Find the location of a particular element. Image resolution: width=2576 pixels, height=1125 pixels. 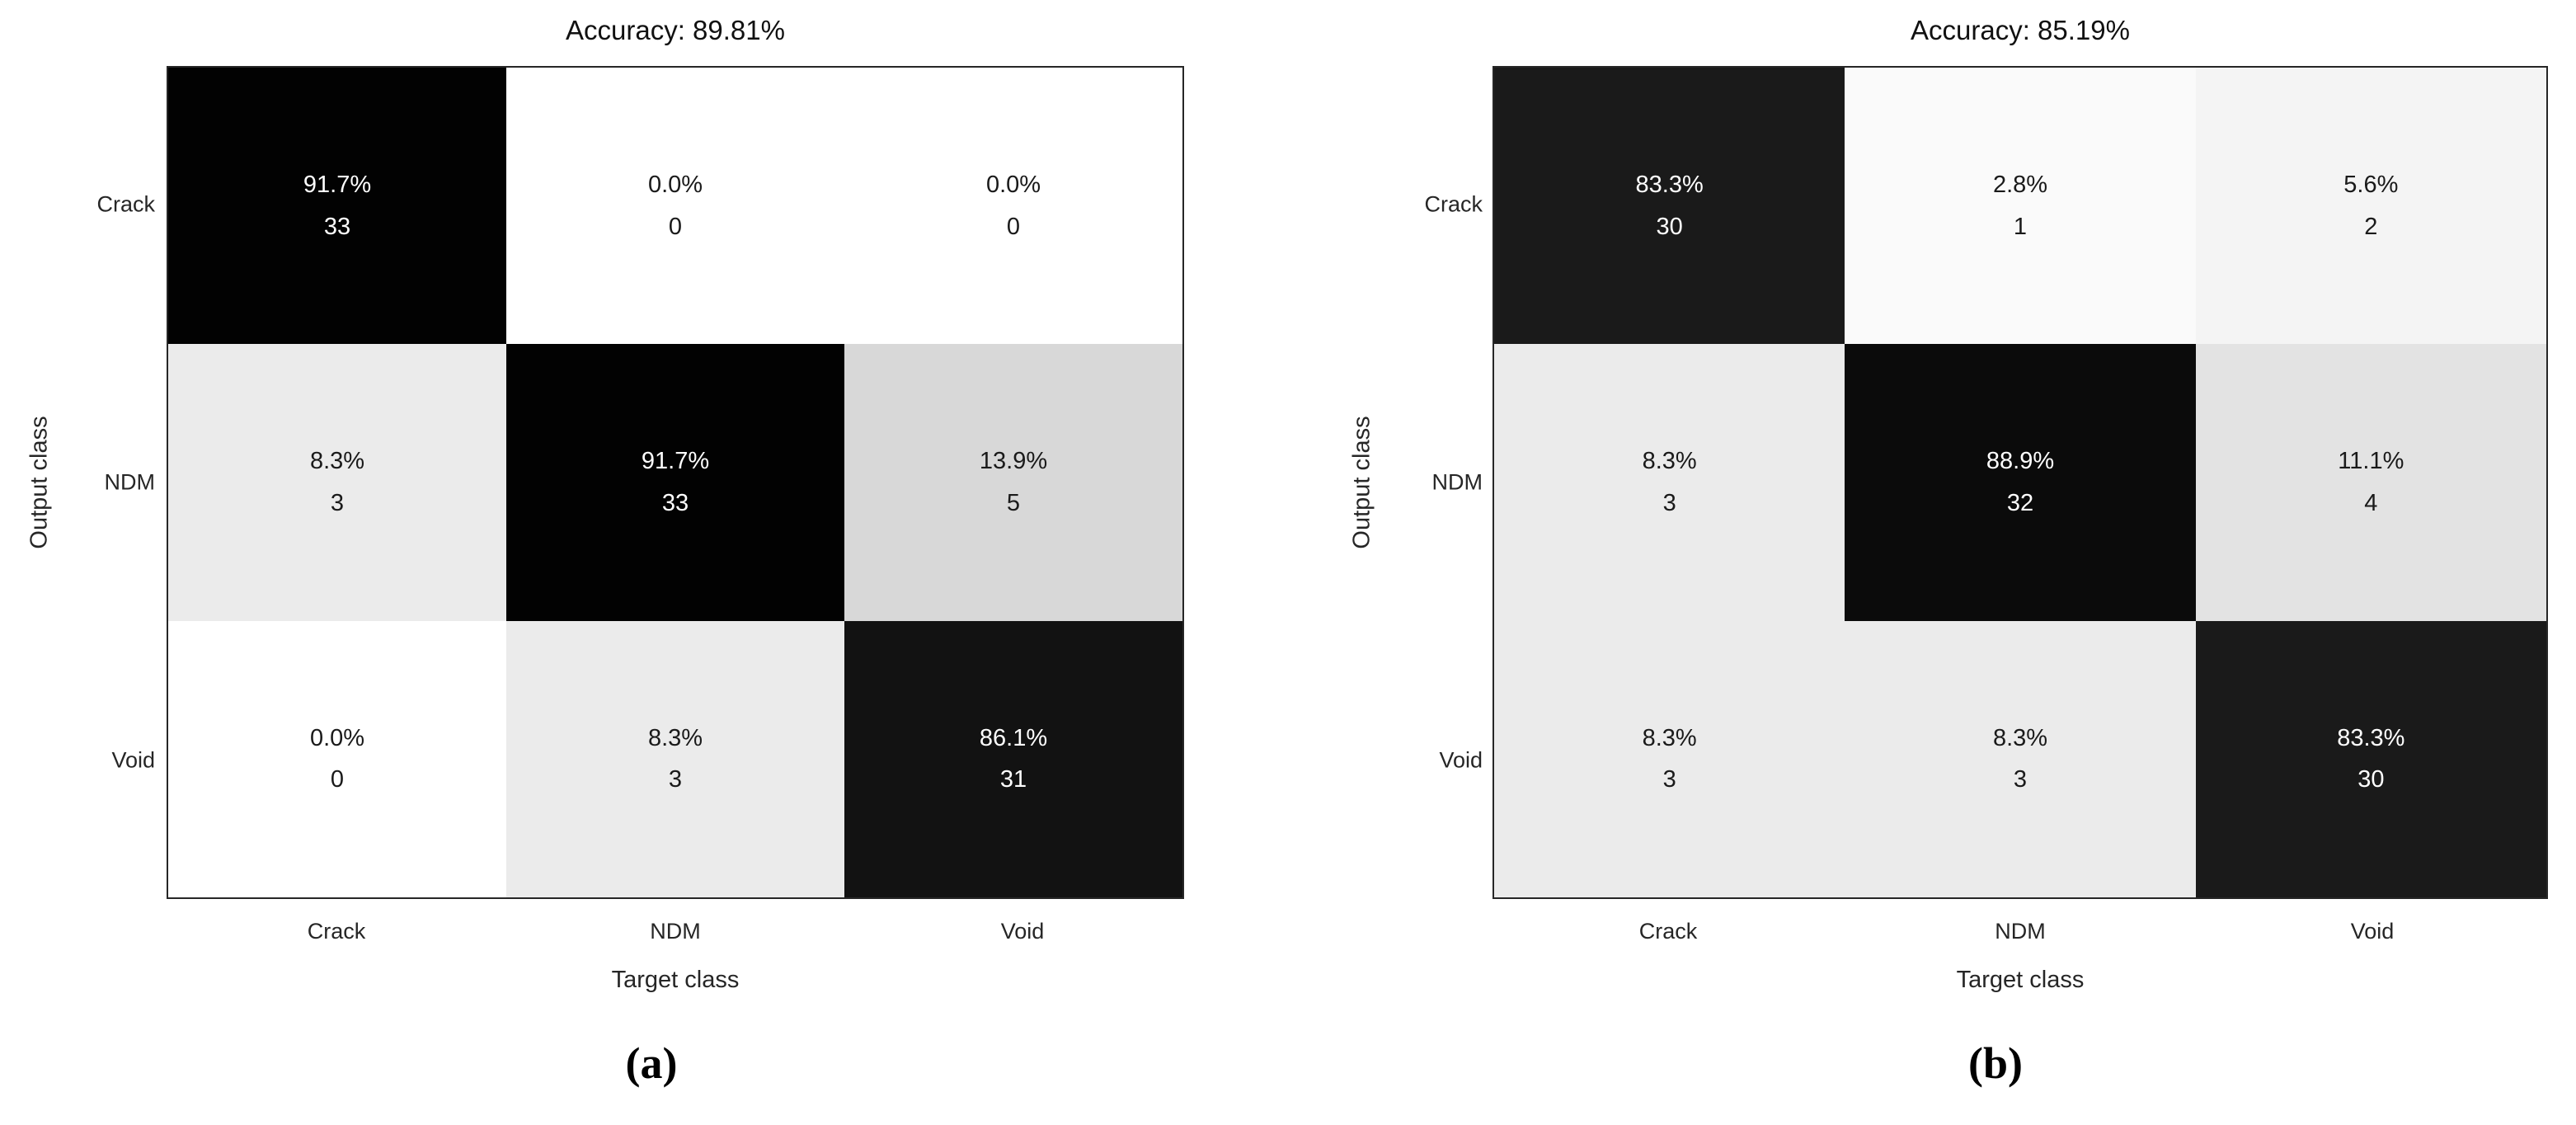

panel-a-xtick-void: Void is located at coordinates (1022, 932).